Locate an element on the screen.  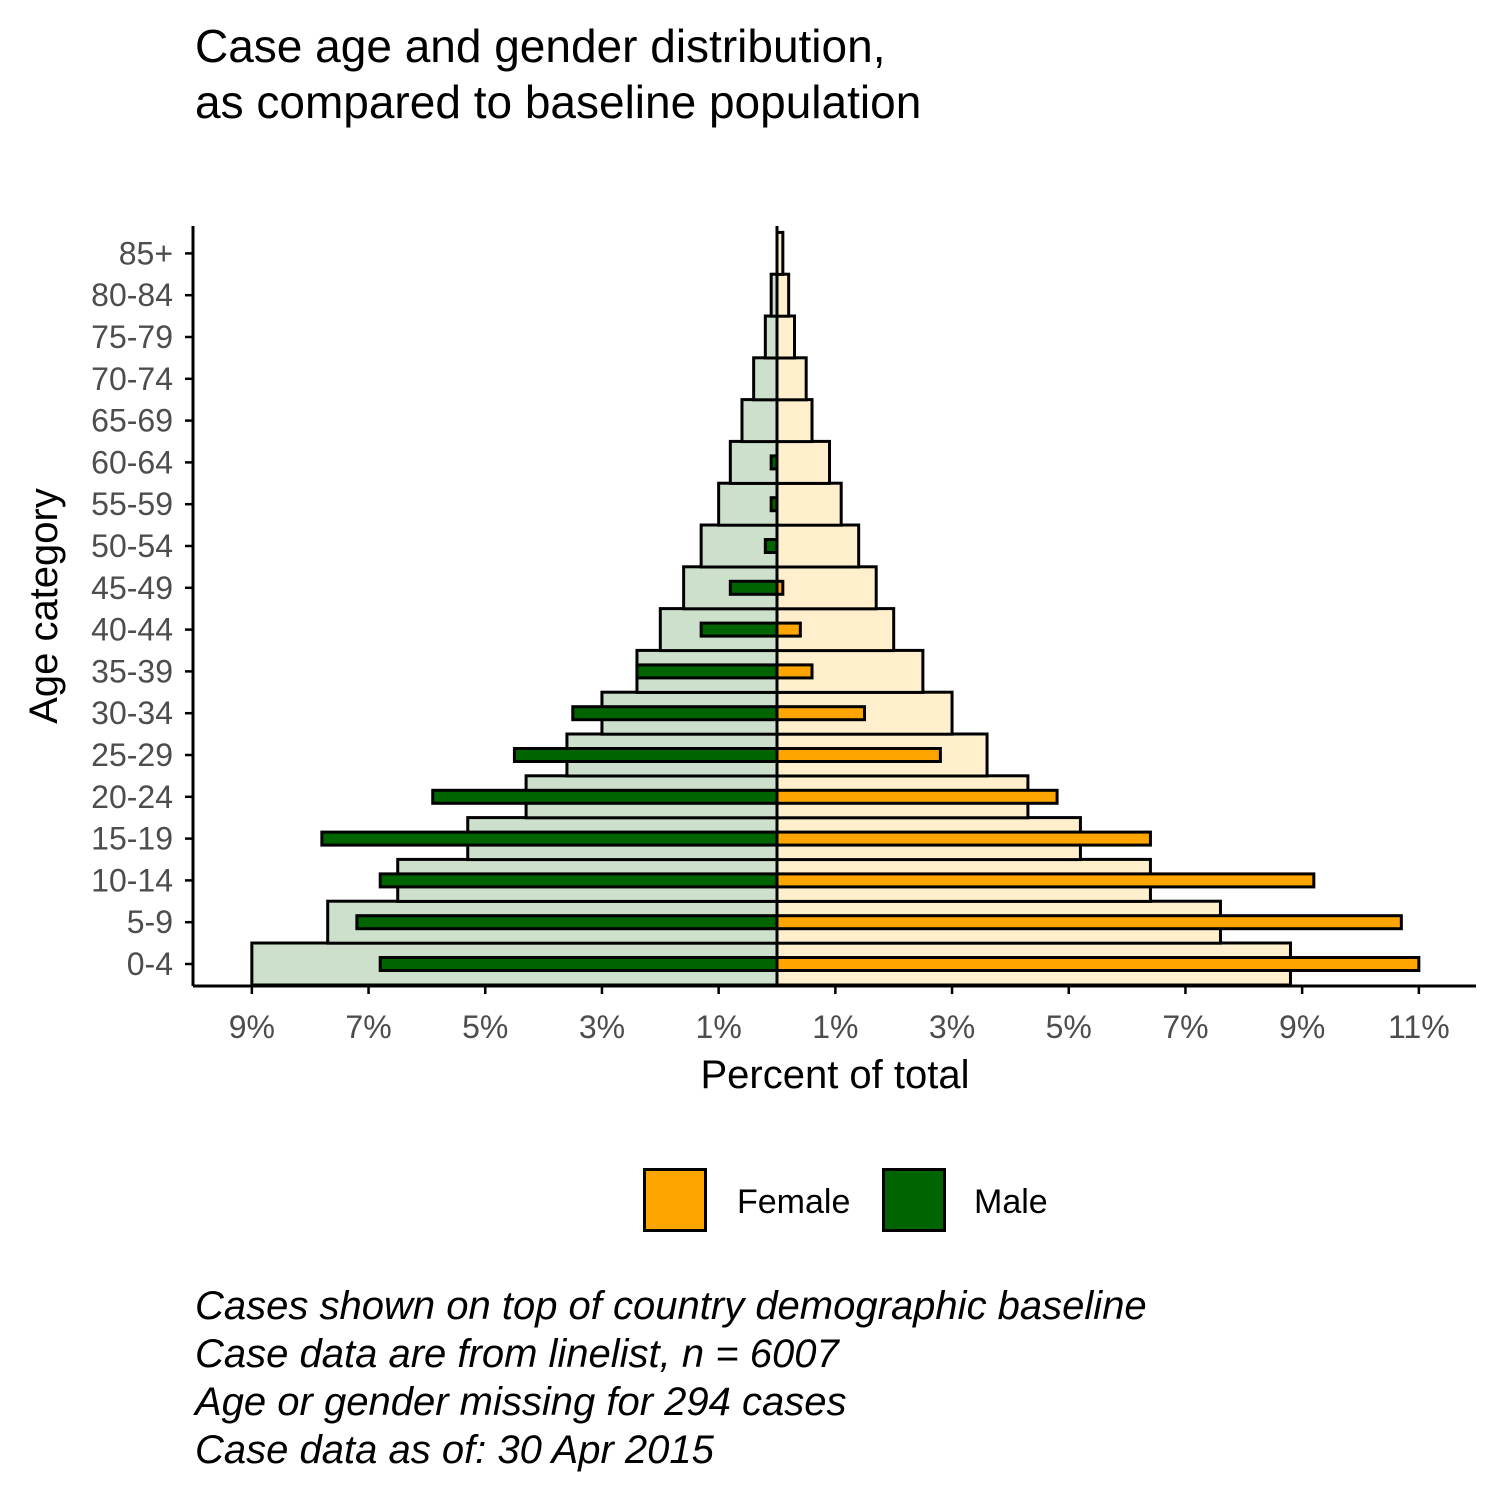
legend: Female Male is located at coordinates (750, 1203).